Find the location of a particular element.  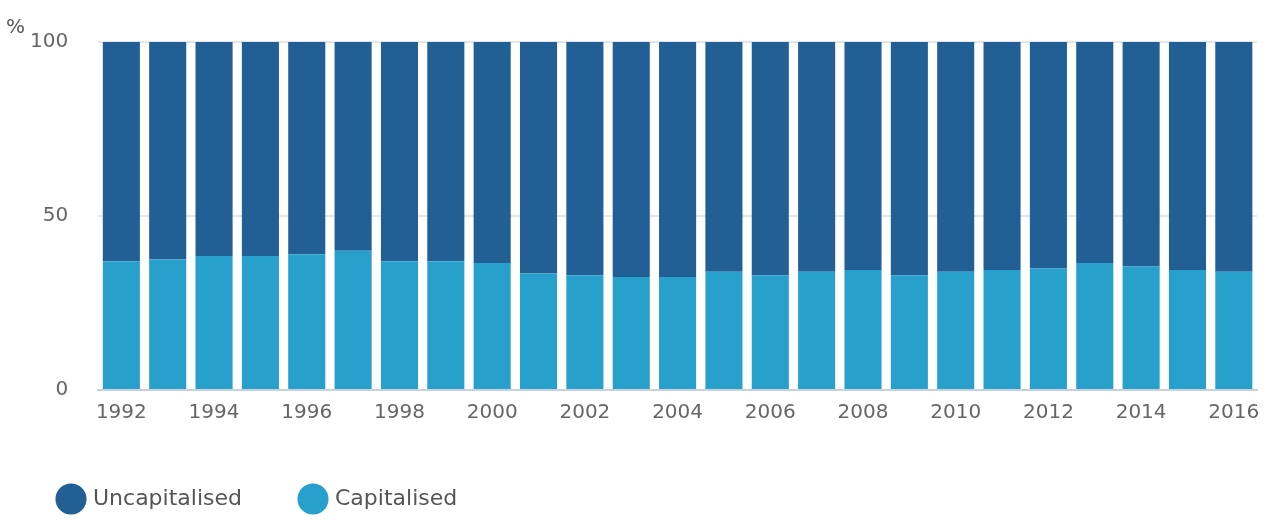

y-tick-label: 0 is located at coordinates (62, 388).